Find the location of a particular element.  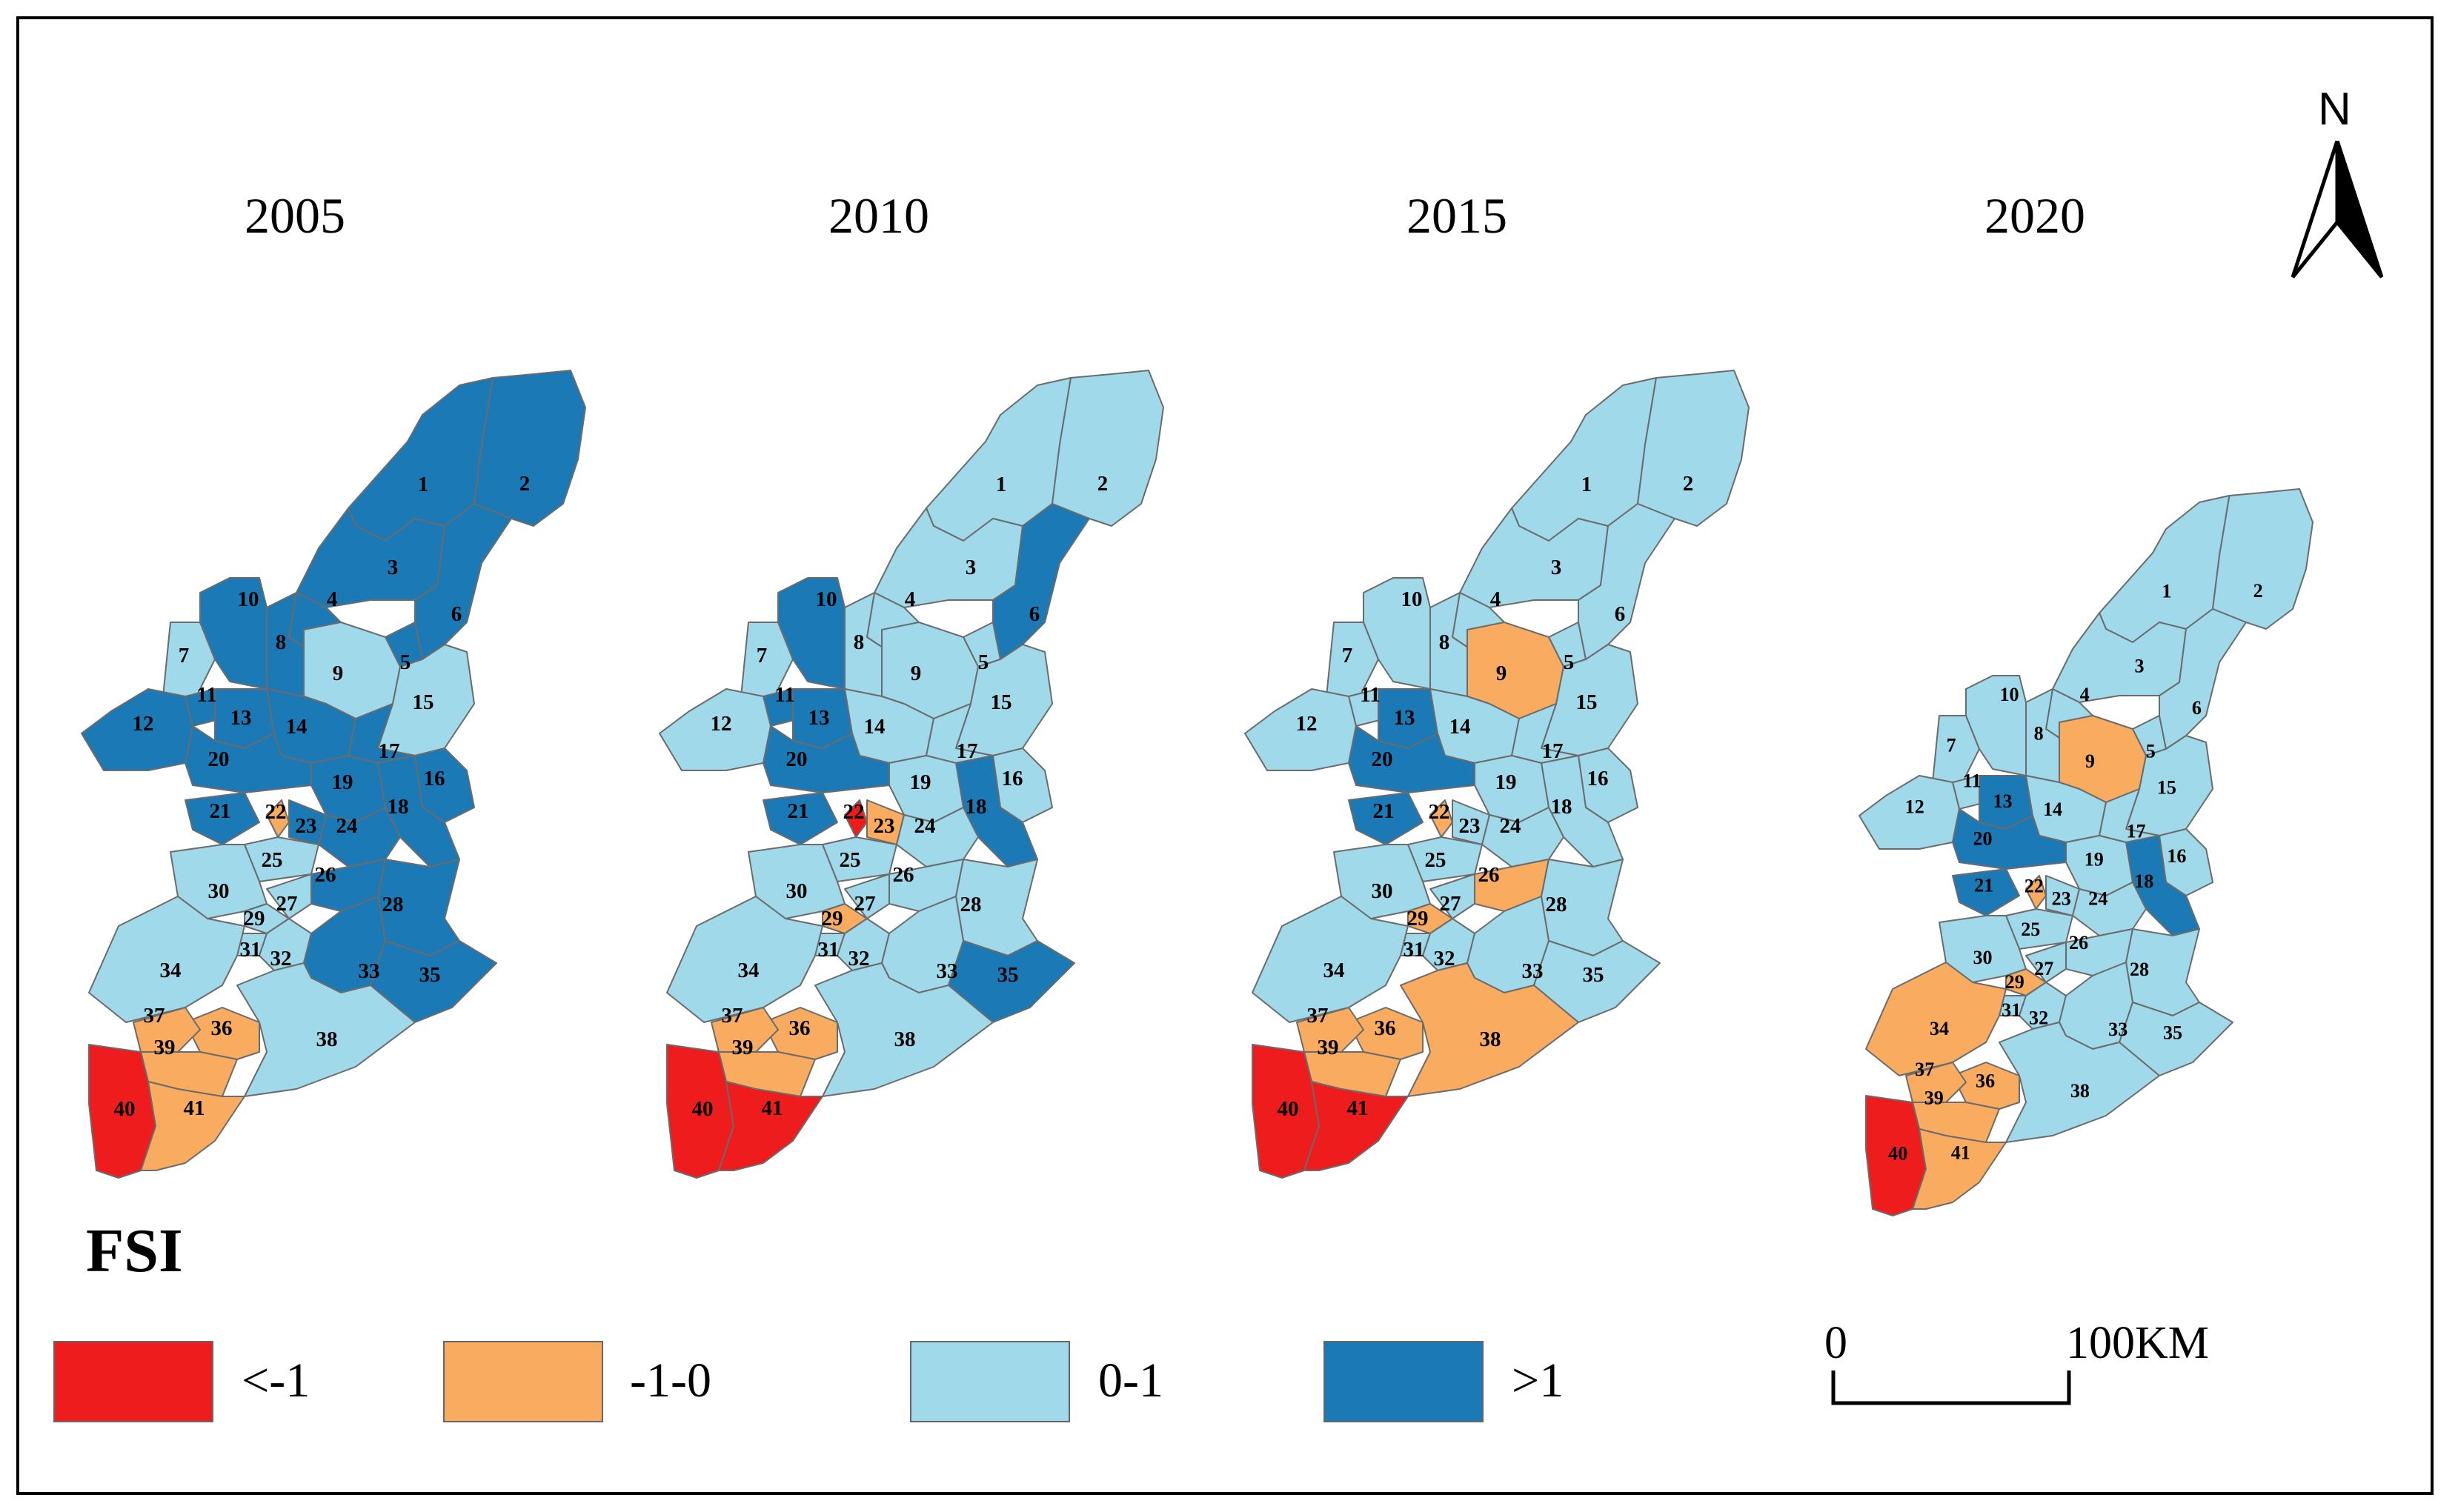

region-label-38-2005: 38 is located at coordinates (327, 1039).